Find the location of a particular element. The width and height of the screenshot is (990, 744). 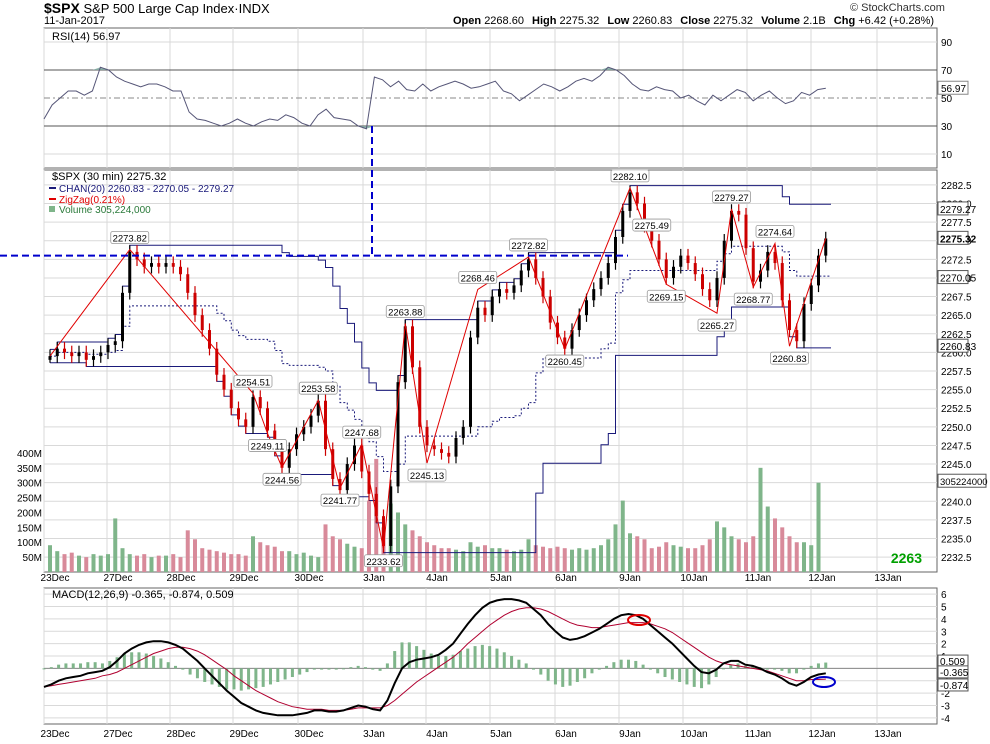

x-axis-label-bottom: 4Jan is located at coordinates (437, 734).